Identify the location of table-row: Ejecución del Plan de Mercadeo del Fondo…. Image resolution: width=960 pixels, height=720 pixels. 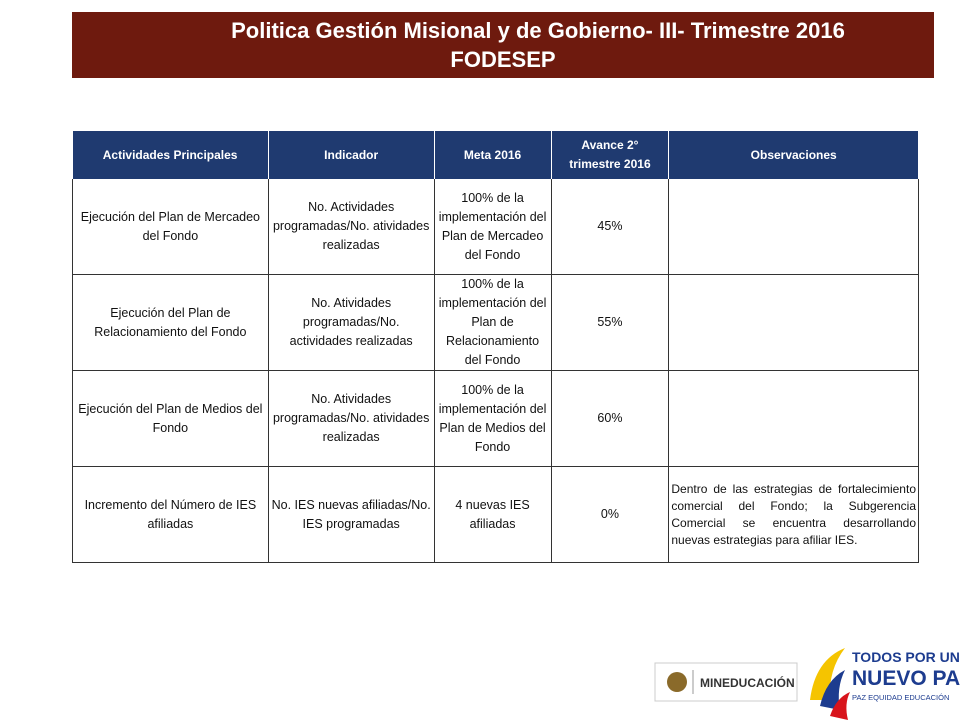
(495, 227).